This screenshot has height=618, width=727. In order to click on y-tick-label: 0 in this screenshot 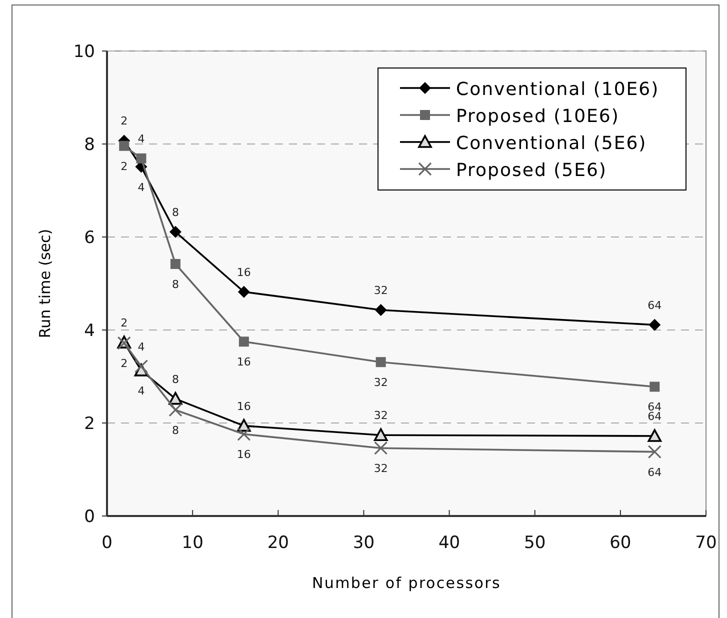, I will do `click(89, 517)`.